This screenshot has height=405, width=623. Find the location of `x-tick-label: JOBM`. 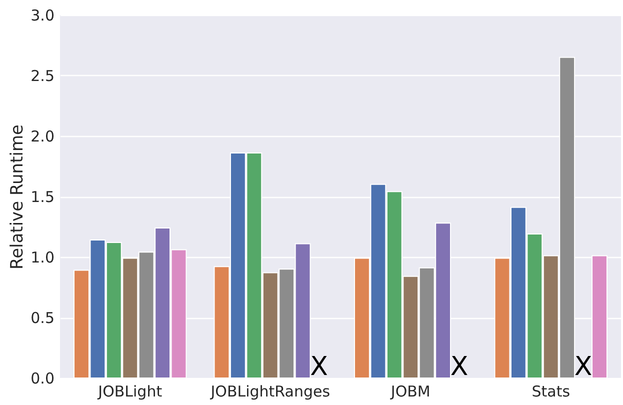

x-tick-label: JOBM is located at coordinates (410, 391).